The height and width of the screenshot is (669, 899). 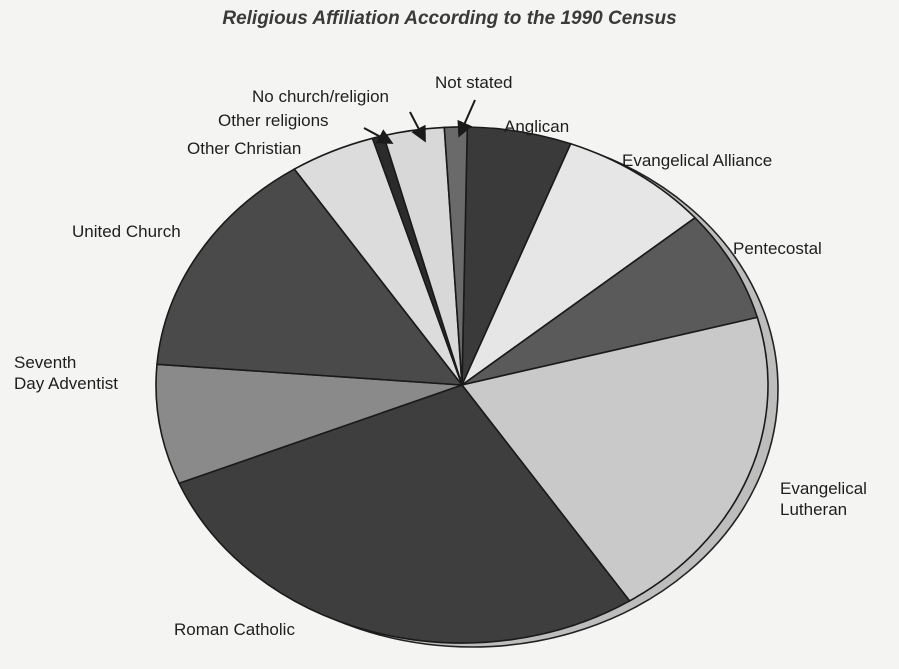 What do you see at coordinates (777, 248) in the screenshot?
I see `label-pentecostal: Pentecostal` at bounding box center [777, 248].